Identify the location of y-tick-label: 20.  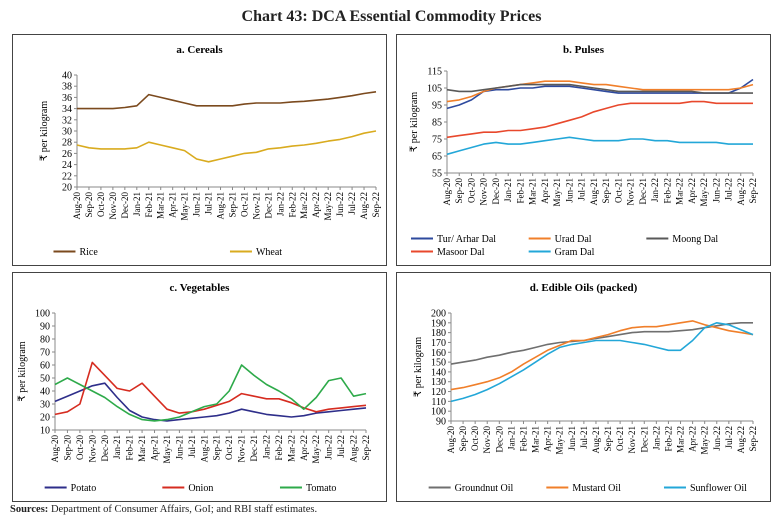
(67, 188).